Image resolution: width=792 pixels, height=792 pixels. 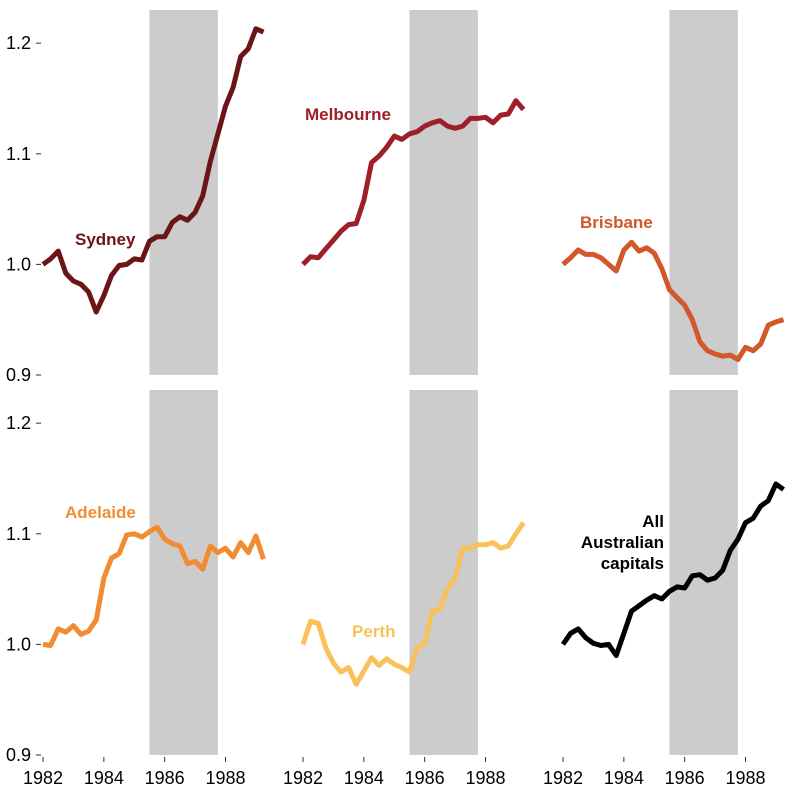 I want to click on series-label: Perth, so click(x=373, y=631).